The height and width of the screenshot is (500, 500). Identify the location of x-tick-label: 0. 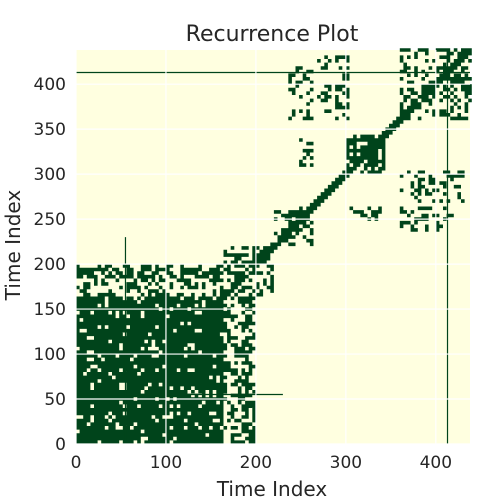
(76, 463).